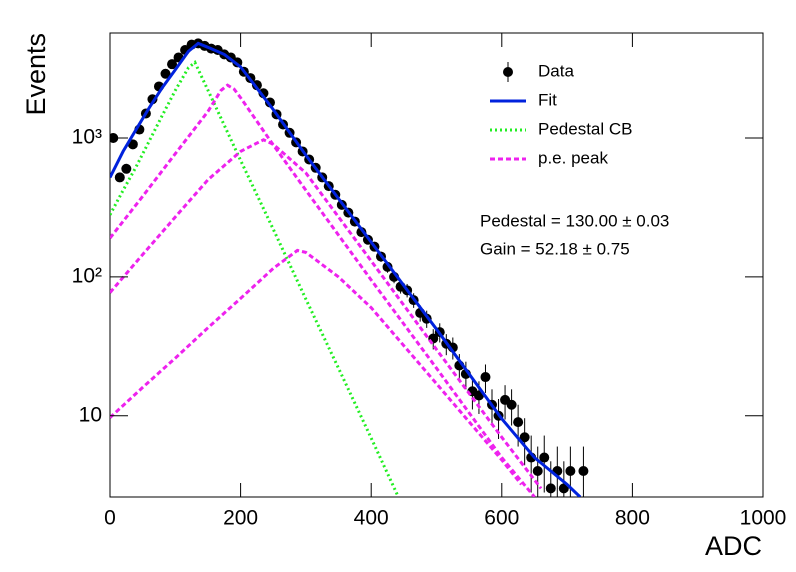 Image resolution: width=796 pixels, height=572 pixels. What do you see at coordinates (733, 546) in the screenshot?
I see `x-axis-title: ADC` at bounding box center [733, 546].